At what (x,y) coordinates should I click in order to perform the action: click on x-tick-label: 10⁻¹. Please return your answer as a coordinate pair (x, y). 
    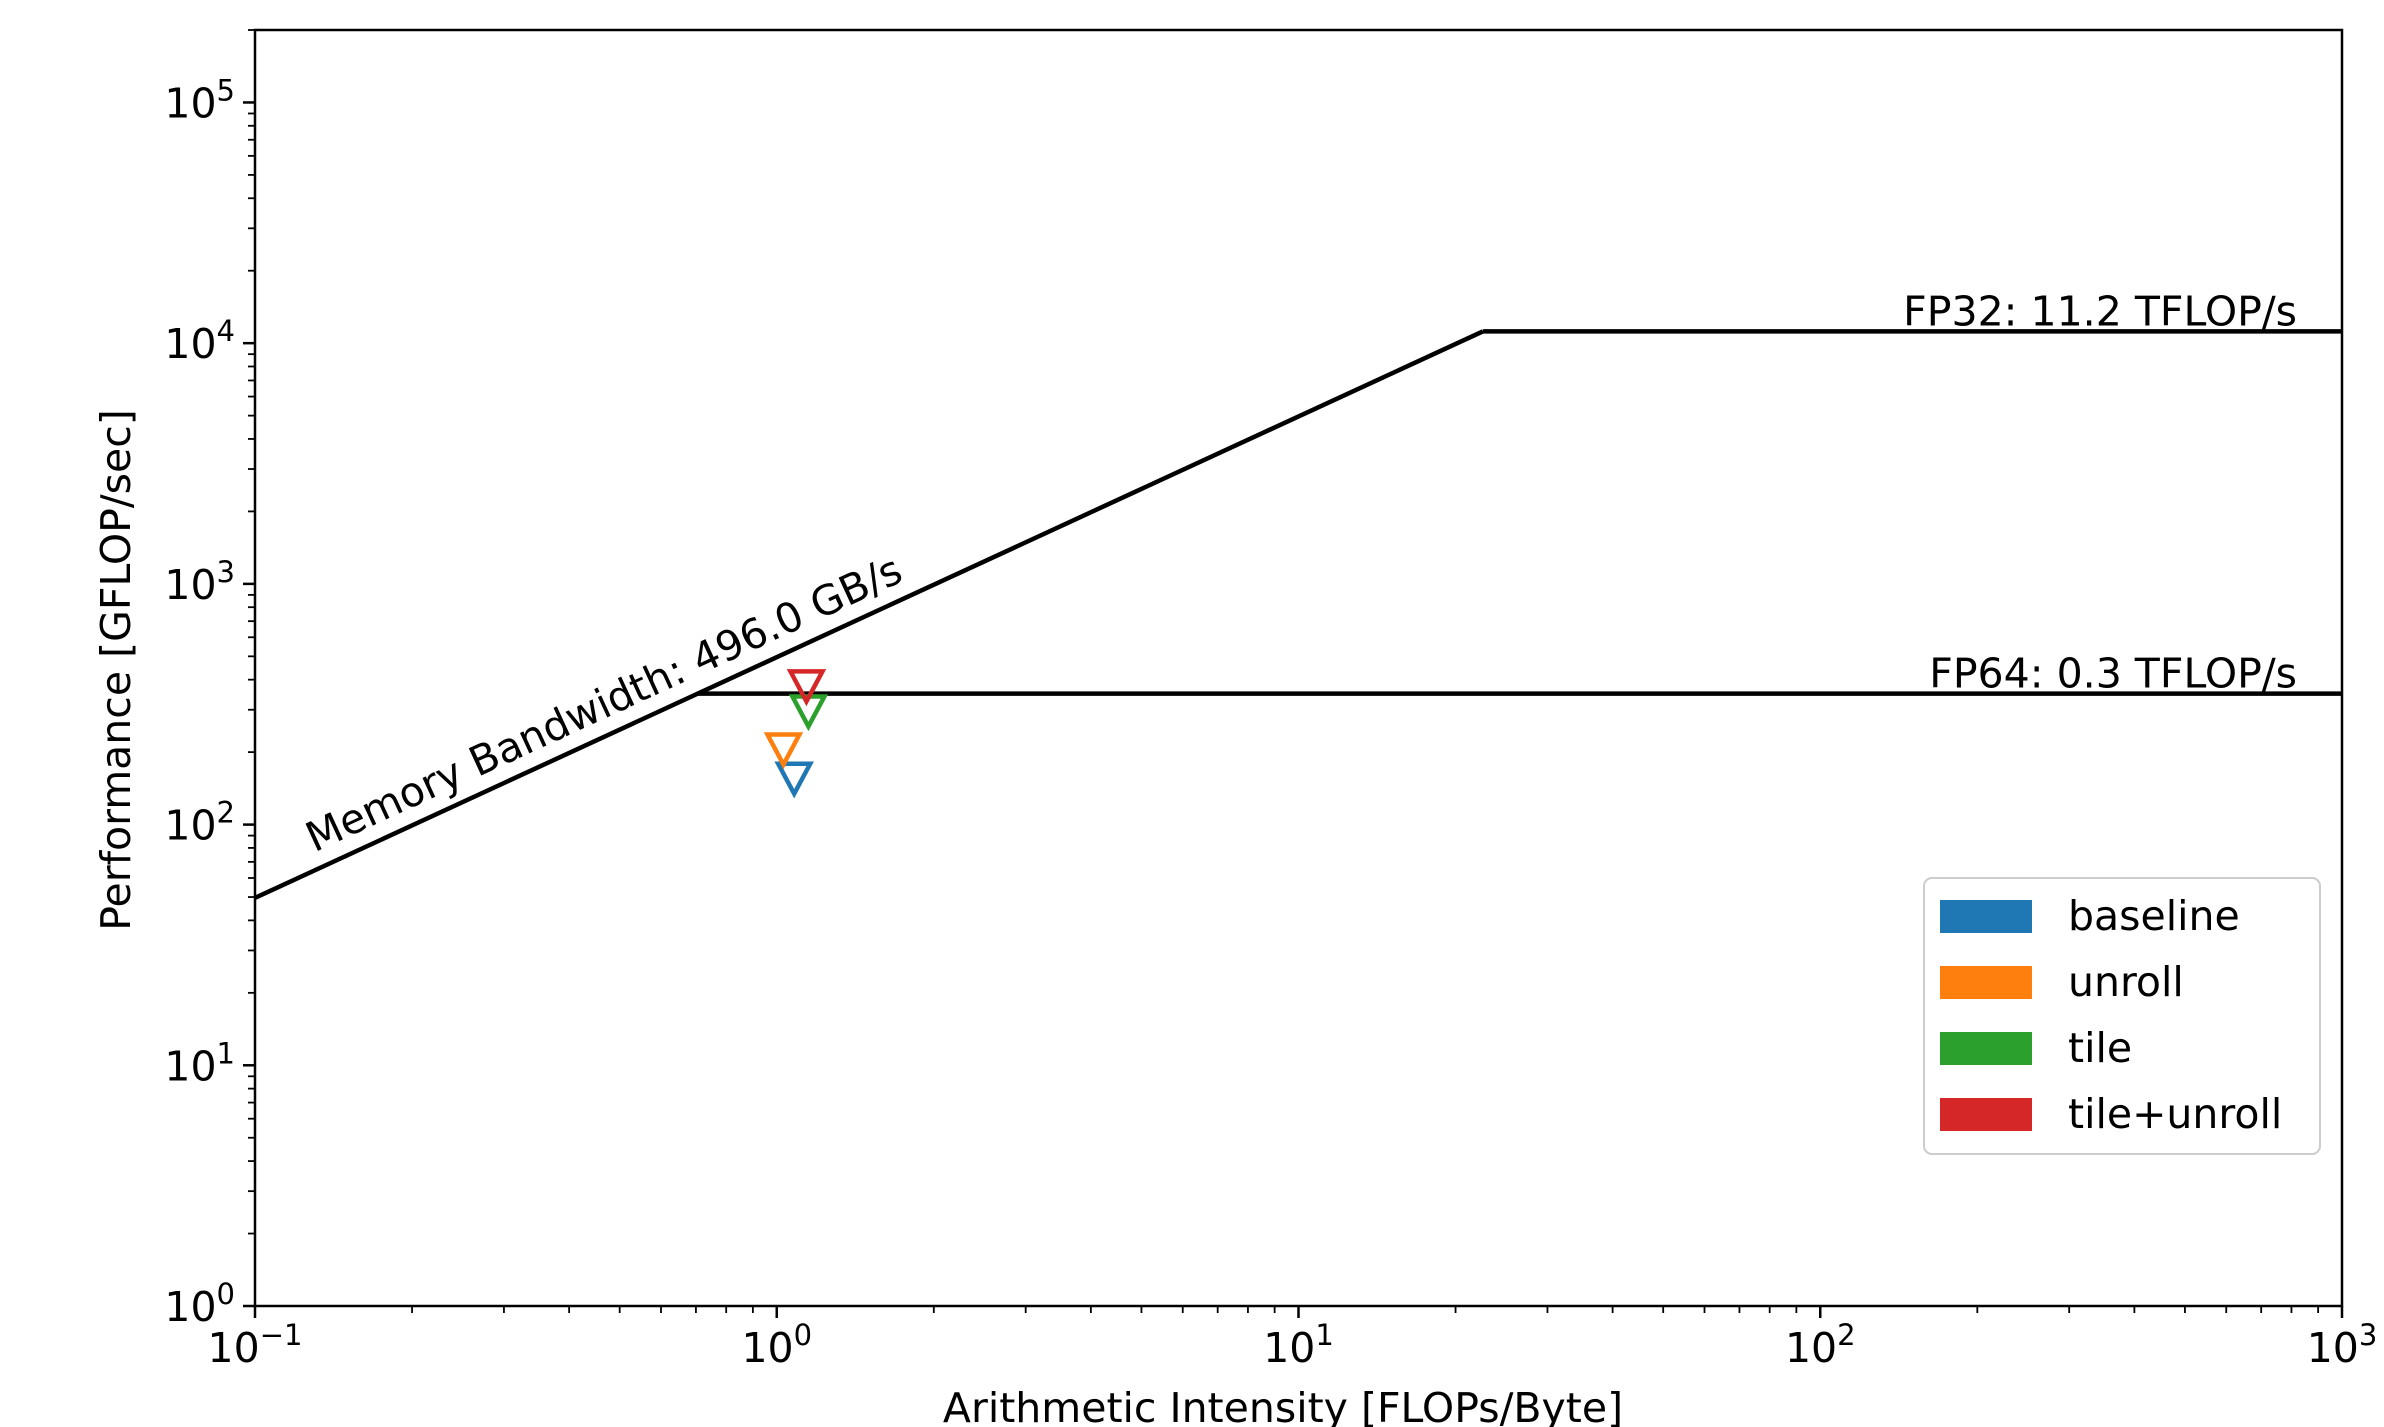
    Looking at the image, I should click on (255, 1345).